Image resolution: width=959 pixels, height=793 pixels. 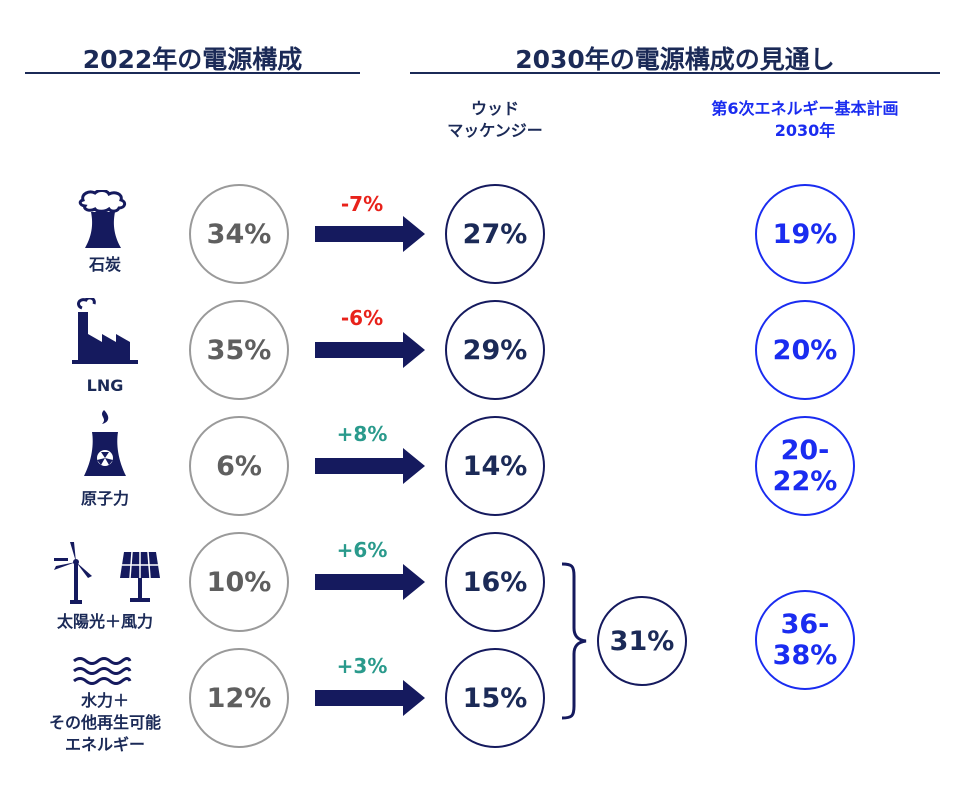 What do you see at coordinates (495, 466) in the screenshot?
I see `wm-2030-nuclear: 14%` at bounding box center [495, 466].